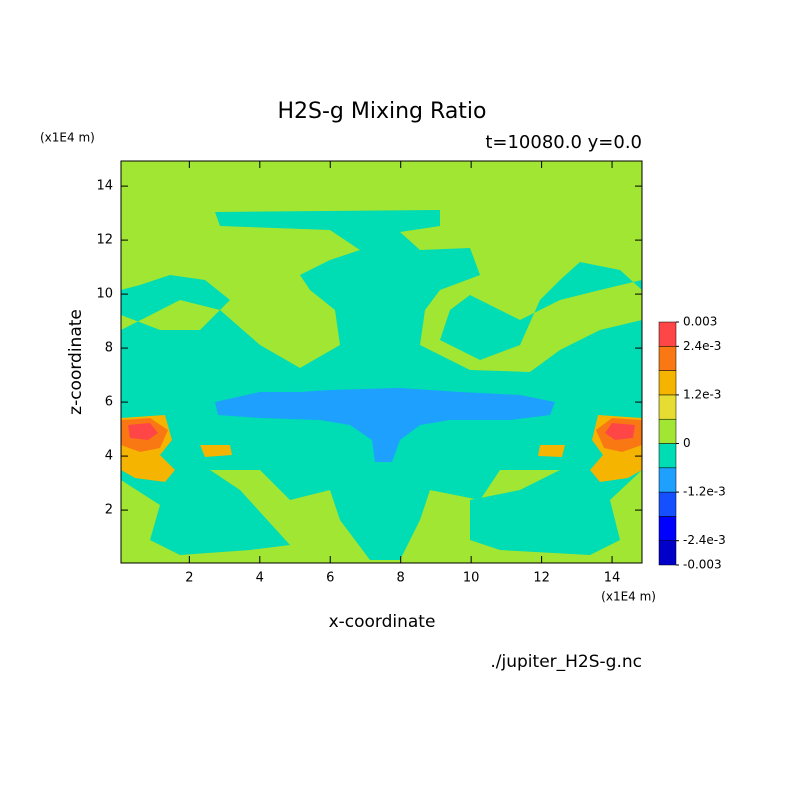  Describe the element at coordinates (566, 662) in the screenshot. I see `file-name: ./jupiter_H2S-g.nc` at that location.